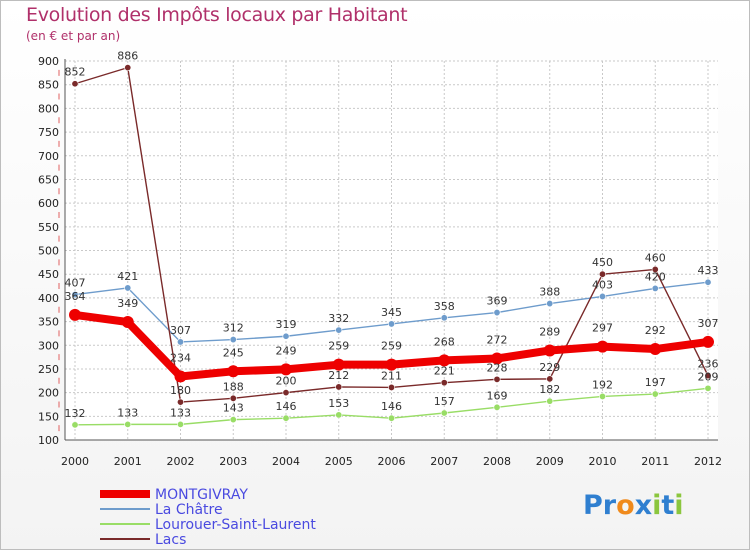 This screenshot has width=750, height=550. What do you see at coordinates (48, 274) in the screenshot?
I see `y-tick-label: 450` at bounding box center [48, 274].